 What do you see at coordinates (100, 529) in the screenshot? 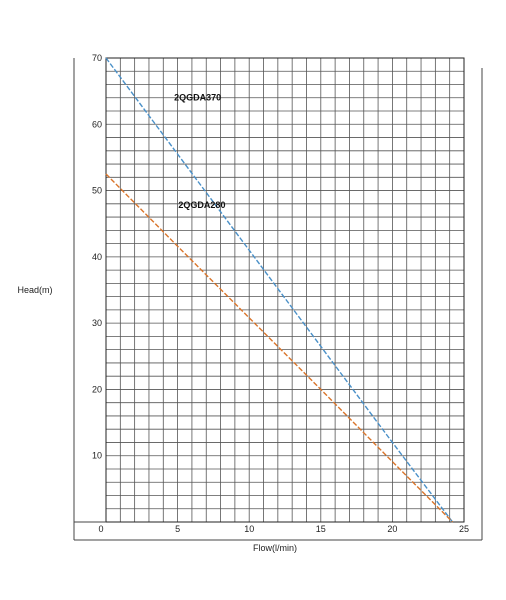
I see `x-tick-label: 0` at bounding box center [100, 529].